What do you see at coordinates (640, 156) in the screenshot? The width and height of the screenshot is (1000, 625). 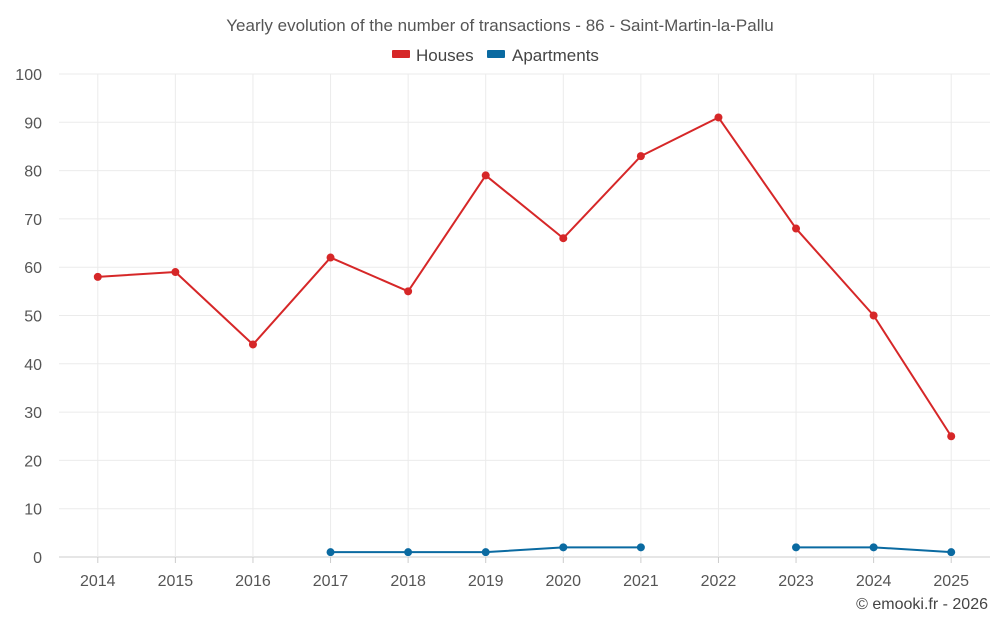 I see `data-point-houses-2021` at bounding box center [640, 156].